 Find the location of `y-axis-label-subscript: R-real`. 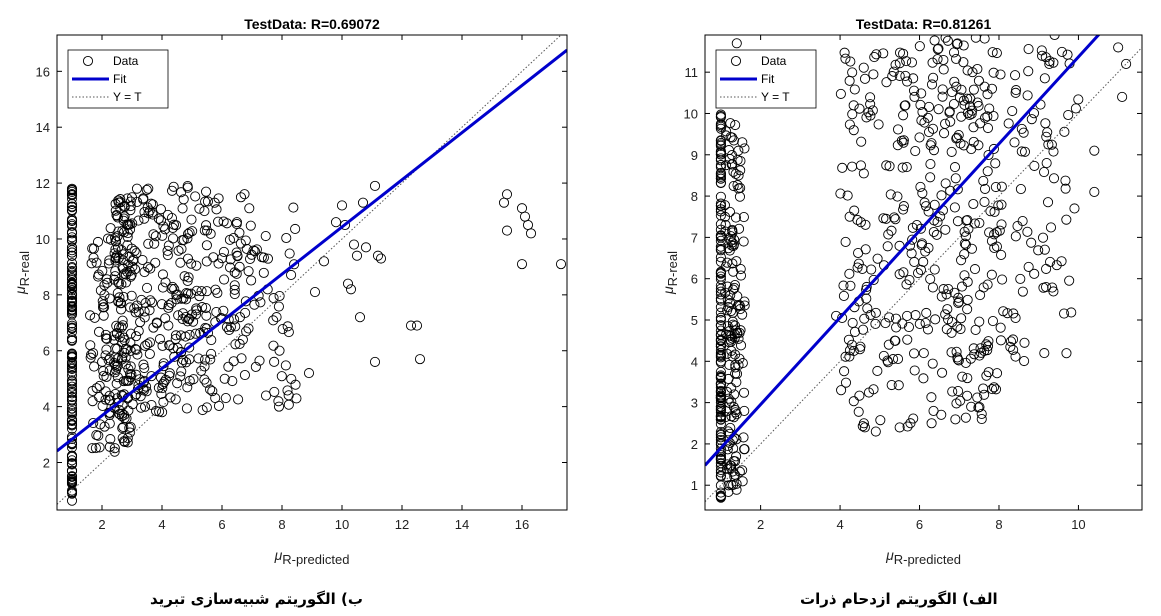

y-axis-label-subscript: R-real is located at coordinates (24, 269).